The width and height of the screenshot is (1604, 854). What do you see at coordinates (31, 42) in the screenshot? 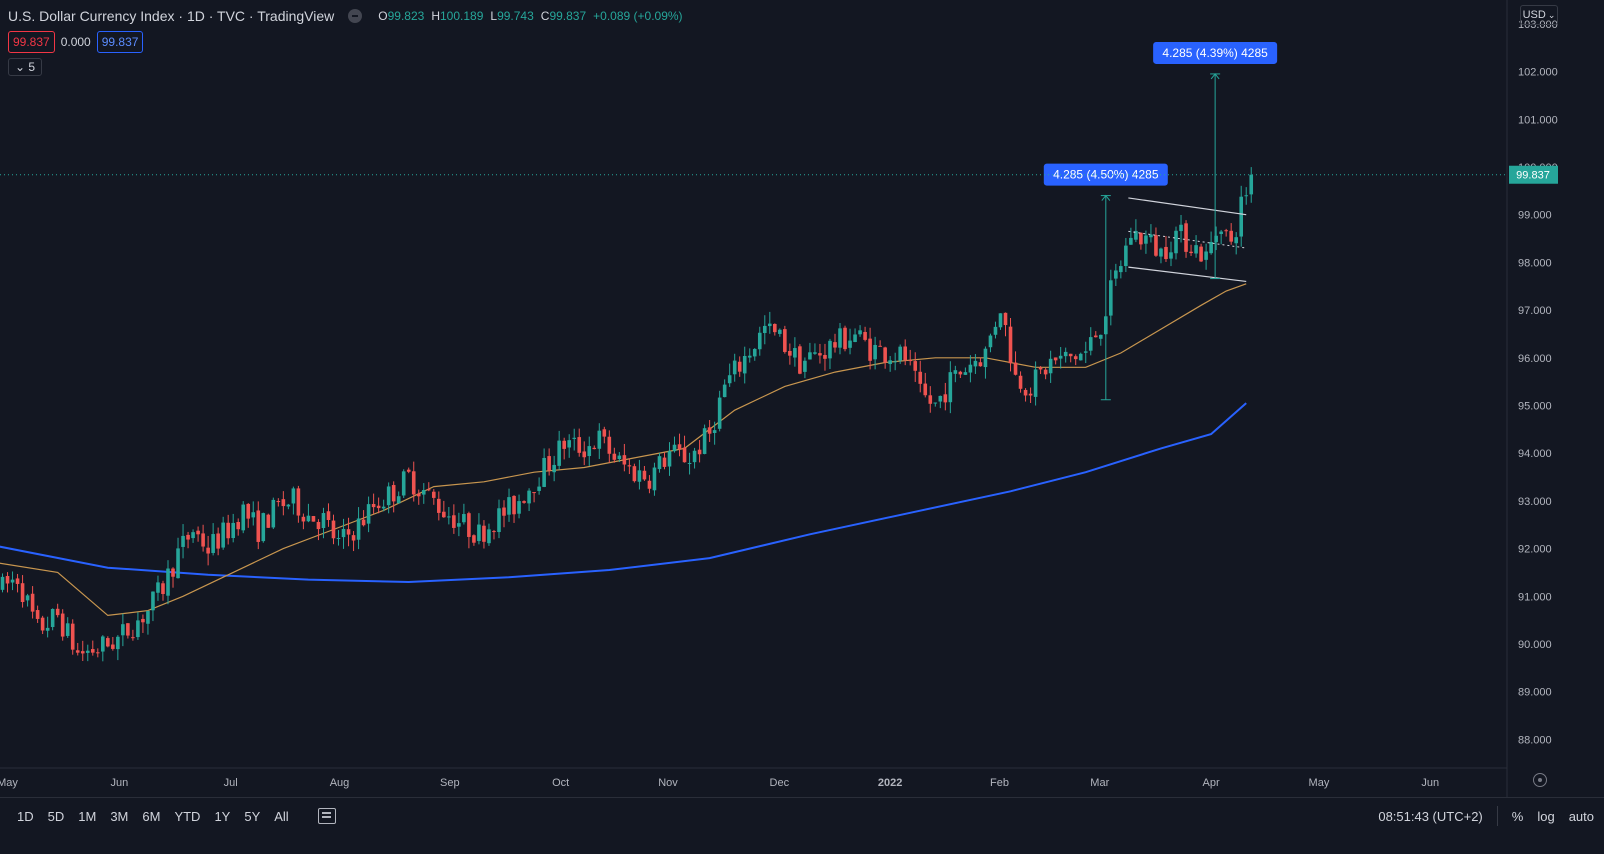
I see `sell-price-button: 99.837` at bounding box center [31, 42].